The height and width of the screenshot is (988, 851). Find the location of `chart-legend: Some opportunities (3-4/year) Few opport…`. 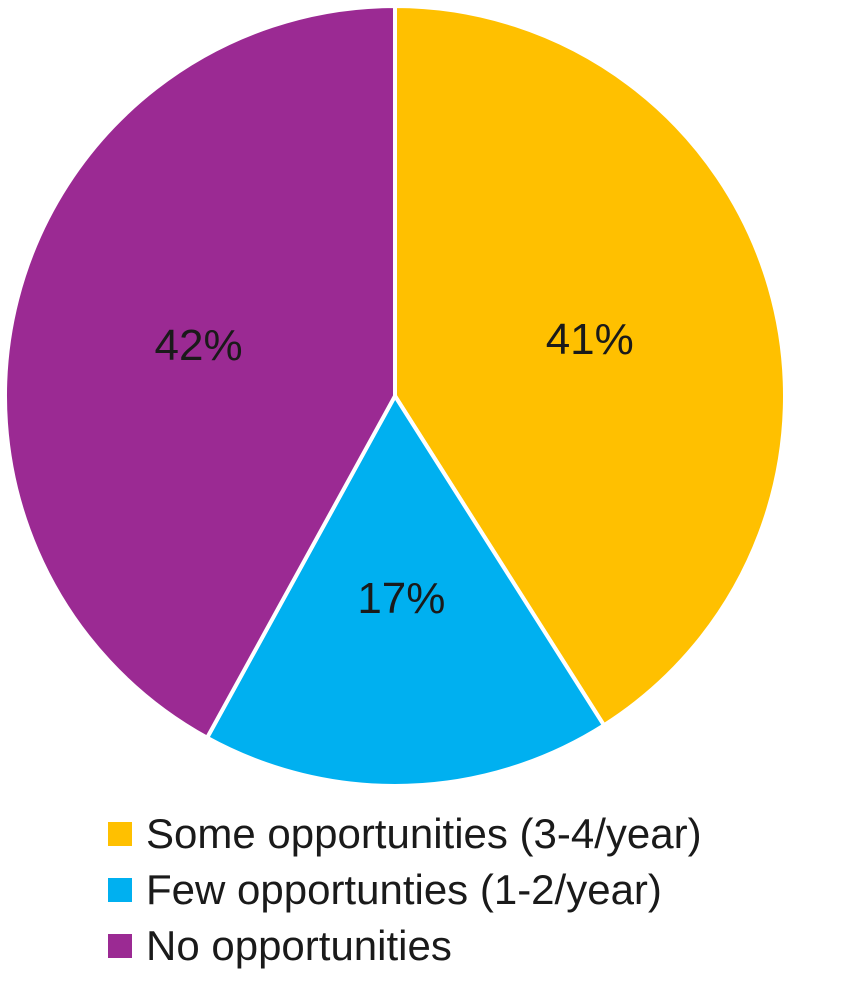

chart-legend: Some opportunities (3-4/year) Few opport… is located at coordinates (405, 890).